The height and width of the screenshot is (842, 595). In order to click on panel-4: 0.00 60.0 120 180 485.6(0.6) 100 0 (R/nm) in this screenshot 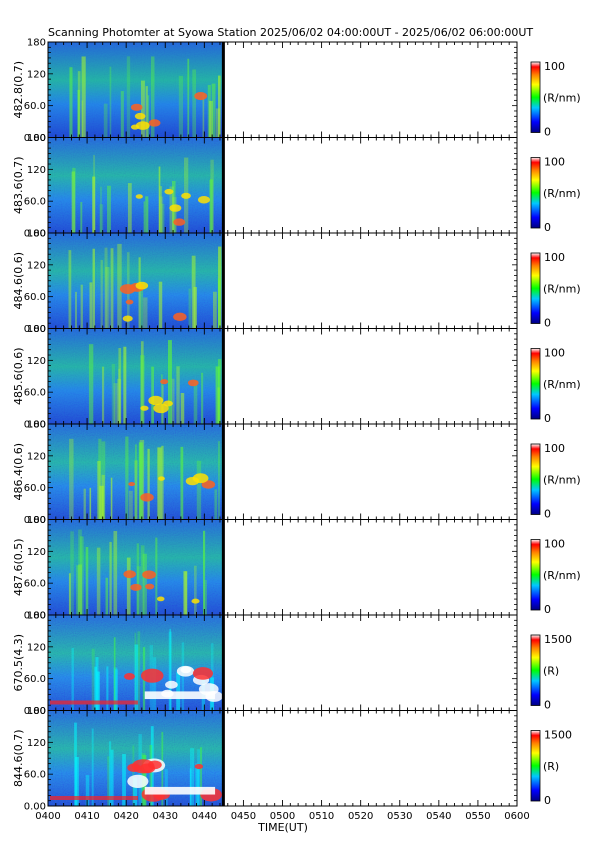, I will do `click(296, 377)`.